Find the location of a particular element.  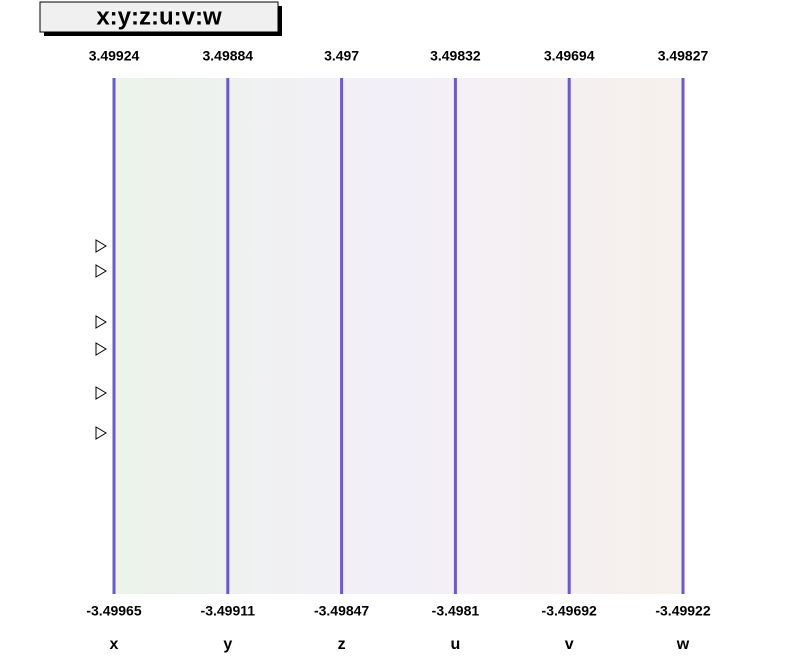

axis-max-label: 3.49827 is located at coordinates (683, 56).